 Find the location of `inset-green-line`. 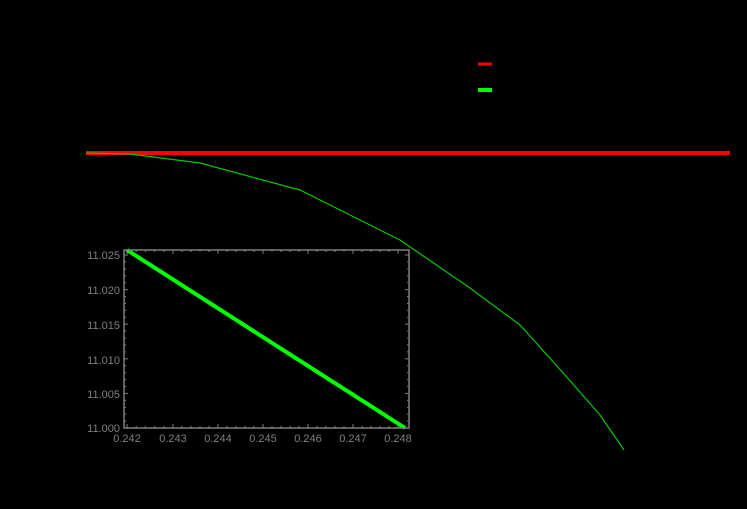

inset-green-line is located at coordinates (266, 339).